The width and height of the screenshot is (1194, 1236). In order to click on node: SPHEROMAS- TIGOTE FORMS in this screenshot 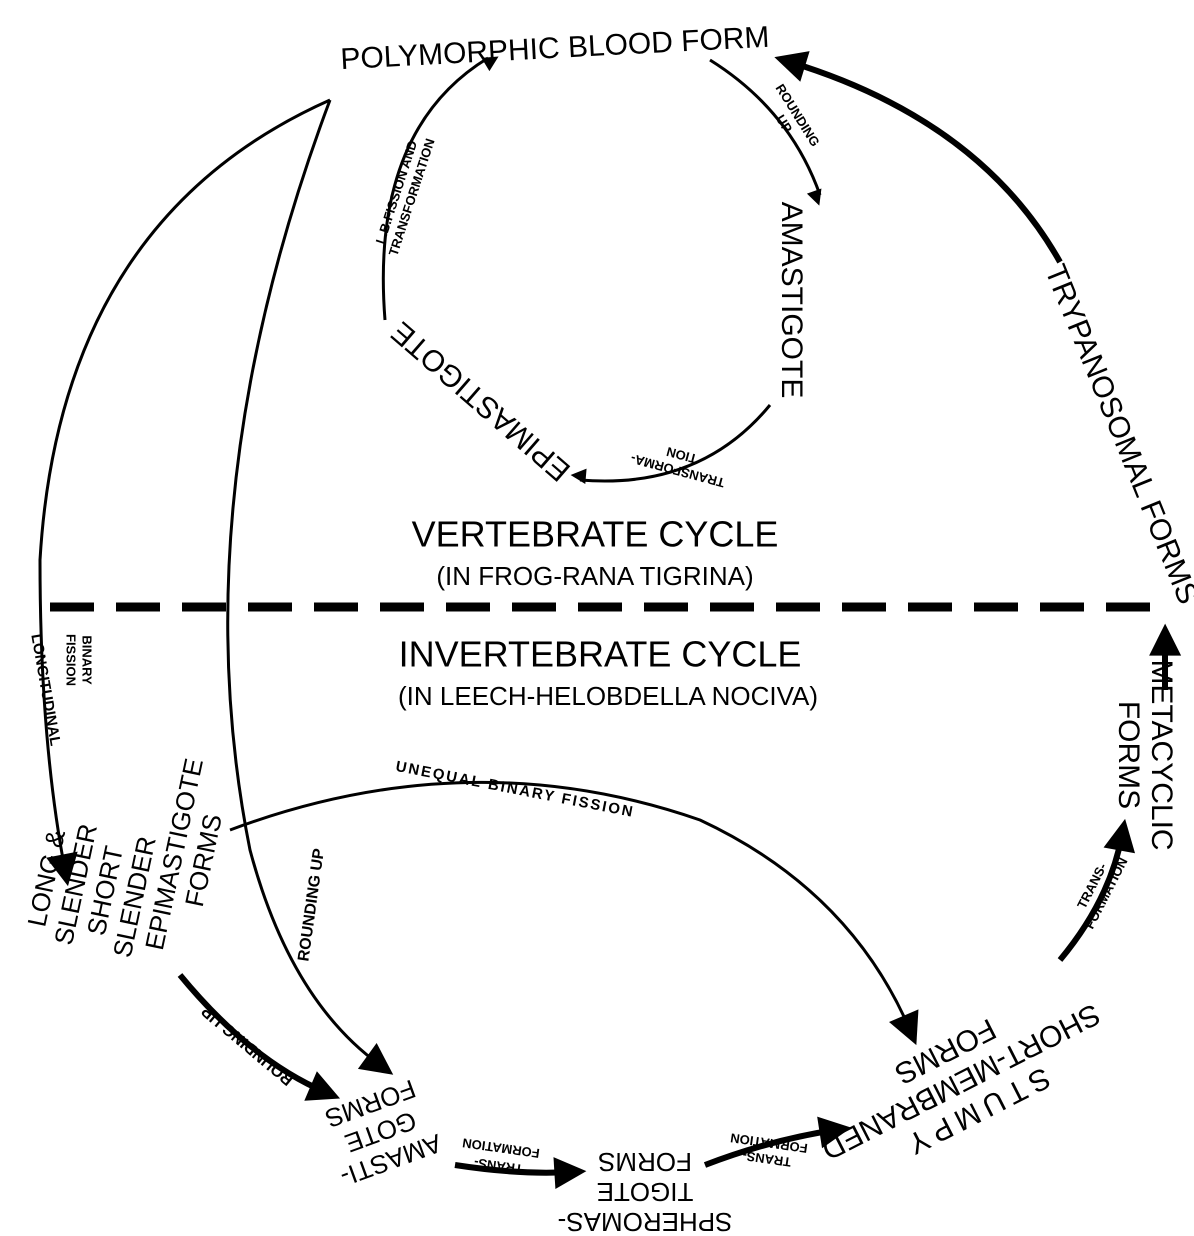, I will do `click(645, 1191)`.